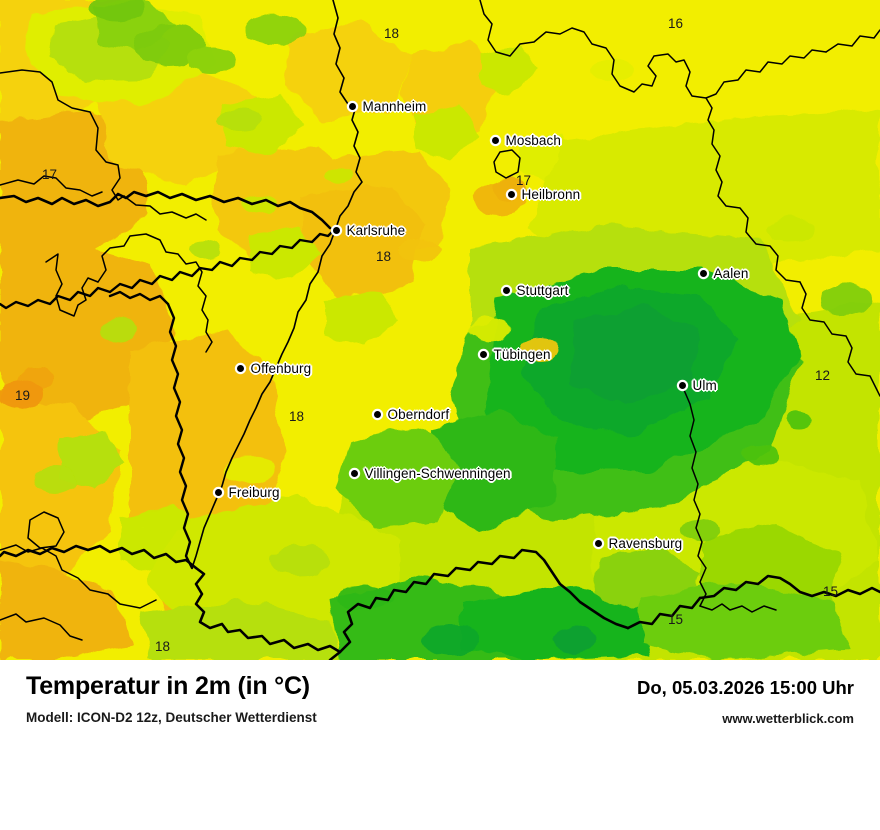  I want to click on city-marker: Tübingen, so click(515, 354).